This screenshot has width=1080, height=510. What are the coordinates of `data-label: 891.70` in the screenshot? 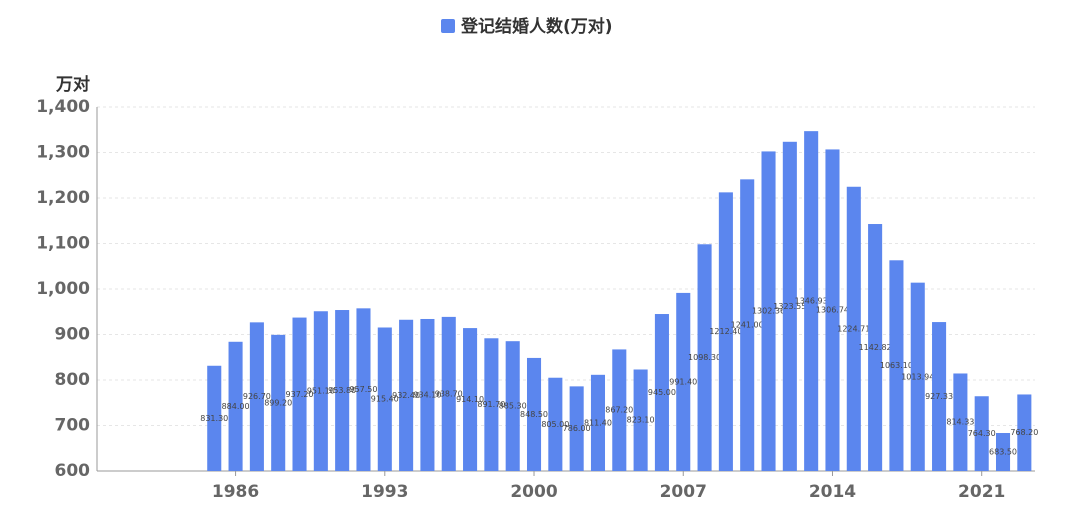 It's located at (491, 404).